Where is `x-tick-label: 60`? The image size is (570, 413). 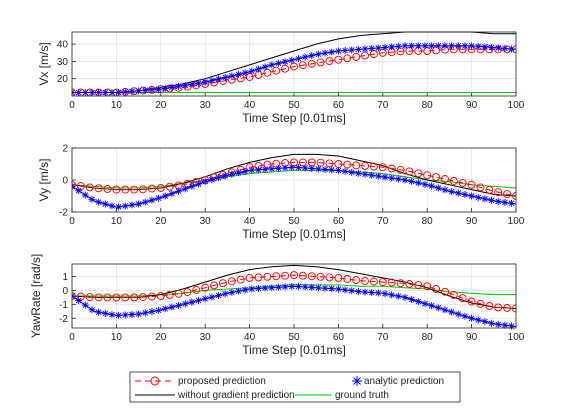 x-tick-label: 60 is located at coordinates (339, 105).